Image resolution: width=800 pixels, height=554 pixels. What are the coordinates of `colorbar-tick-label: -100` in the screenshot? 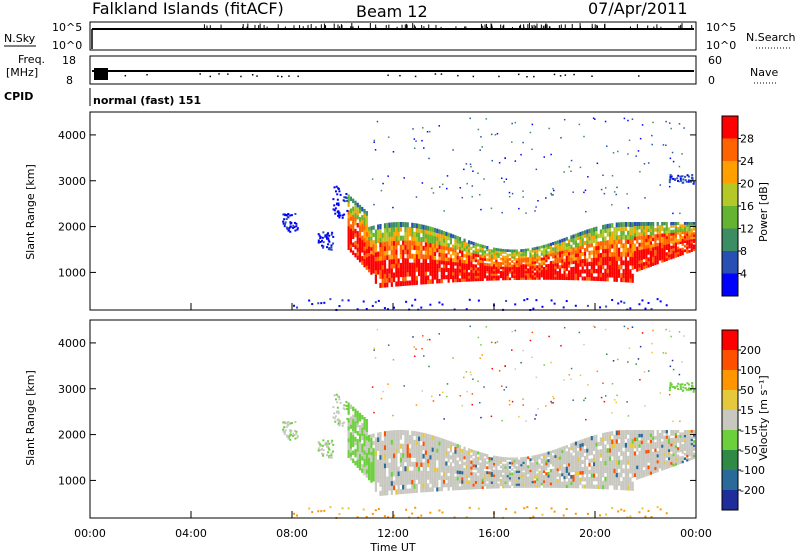 It's located at (752, 470).